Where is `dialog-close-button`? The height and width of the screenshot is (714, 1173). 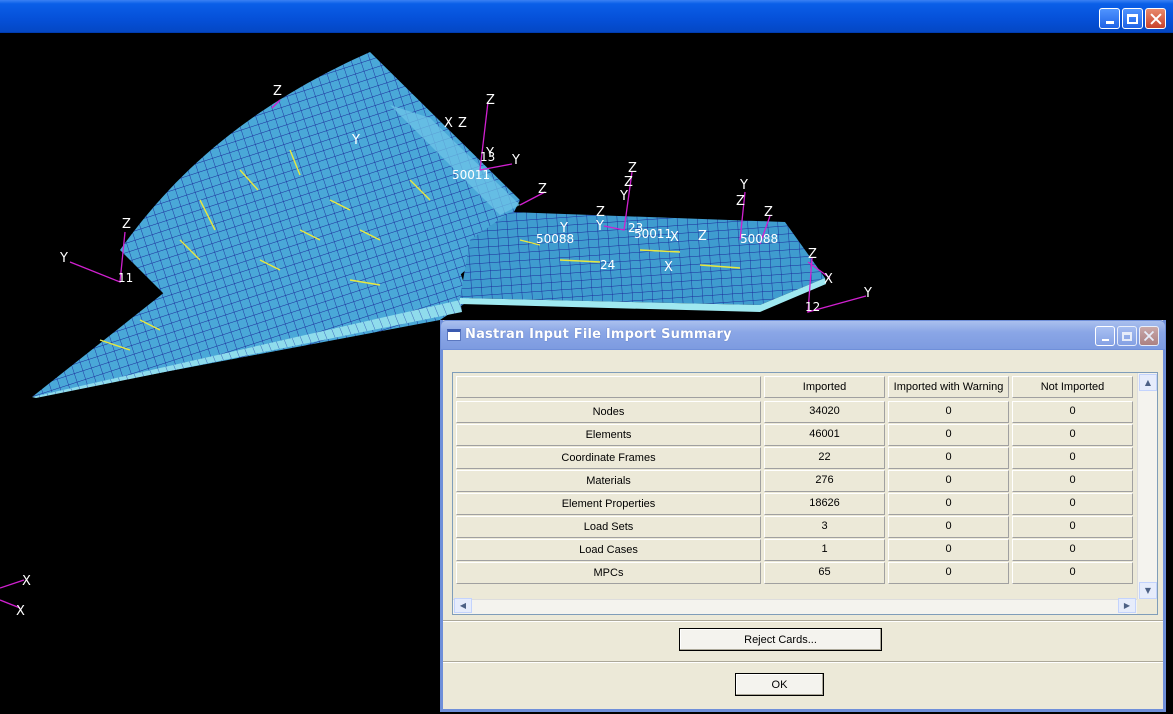
dialog-close-button is located at coordinates (1149, 336).